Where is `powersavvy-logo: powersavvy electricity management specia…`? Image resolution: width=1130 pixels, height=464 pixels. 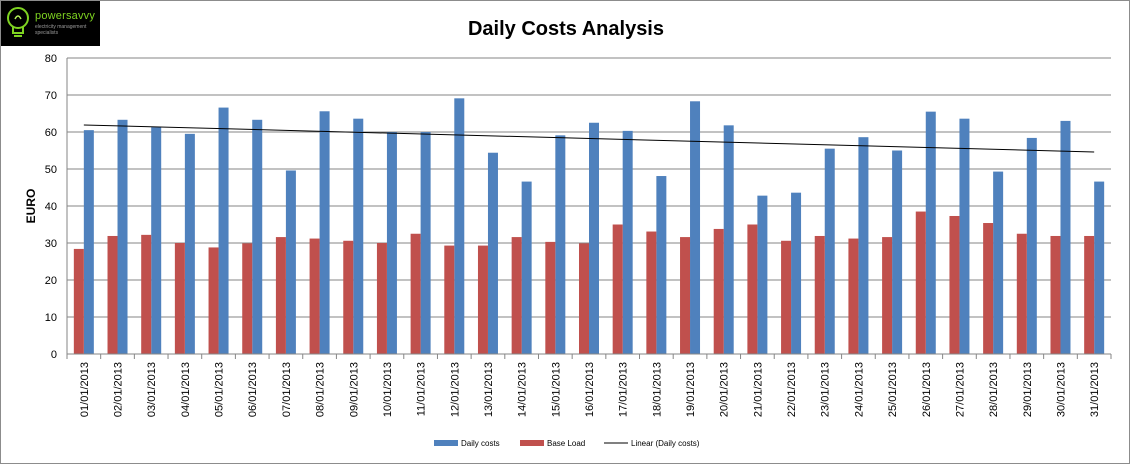 powersavvy-logo: powersavvy electricity management specia… is located at coordinates (50, 23).